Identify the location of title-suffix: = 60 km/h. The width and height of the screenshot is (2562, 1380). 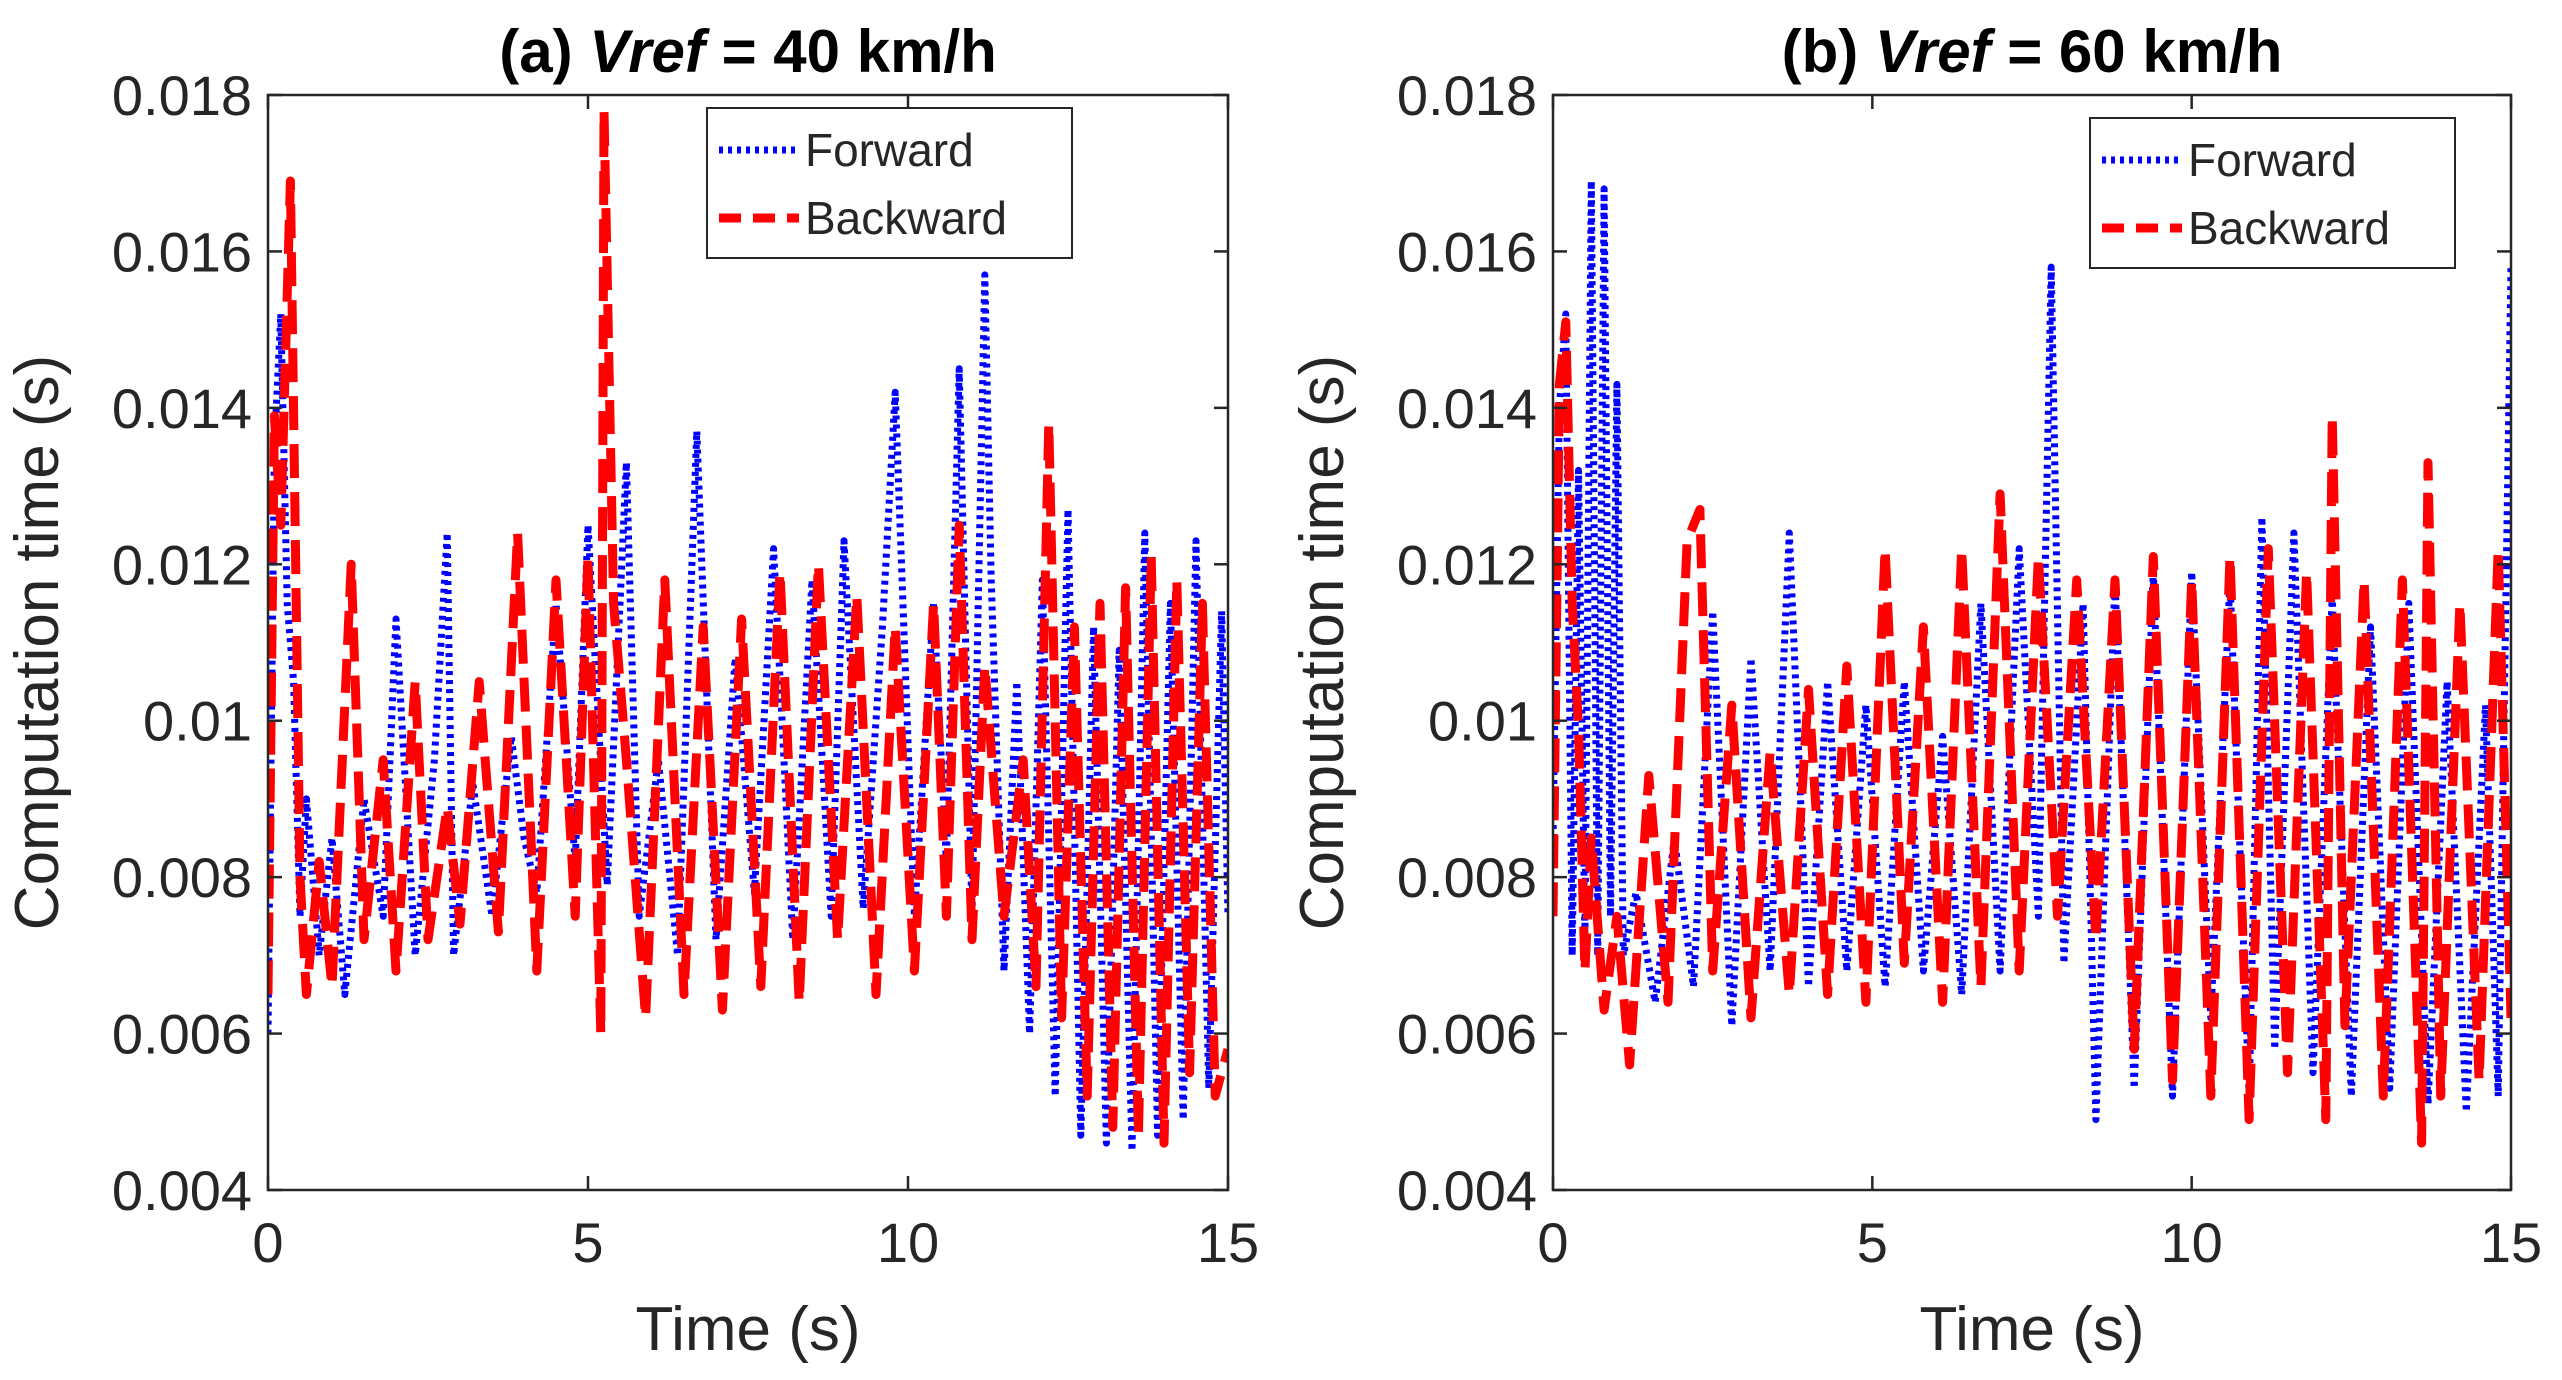
(2137, 51).